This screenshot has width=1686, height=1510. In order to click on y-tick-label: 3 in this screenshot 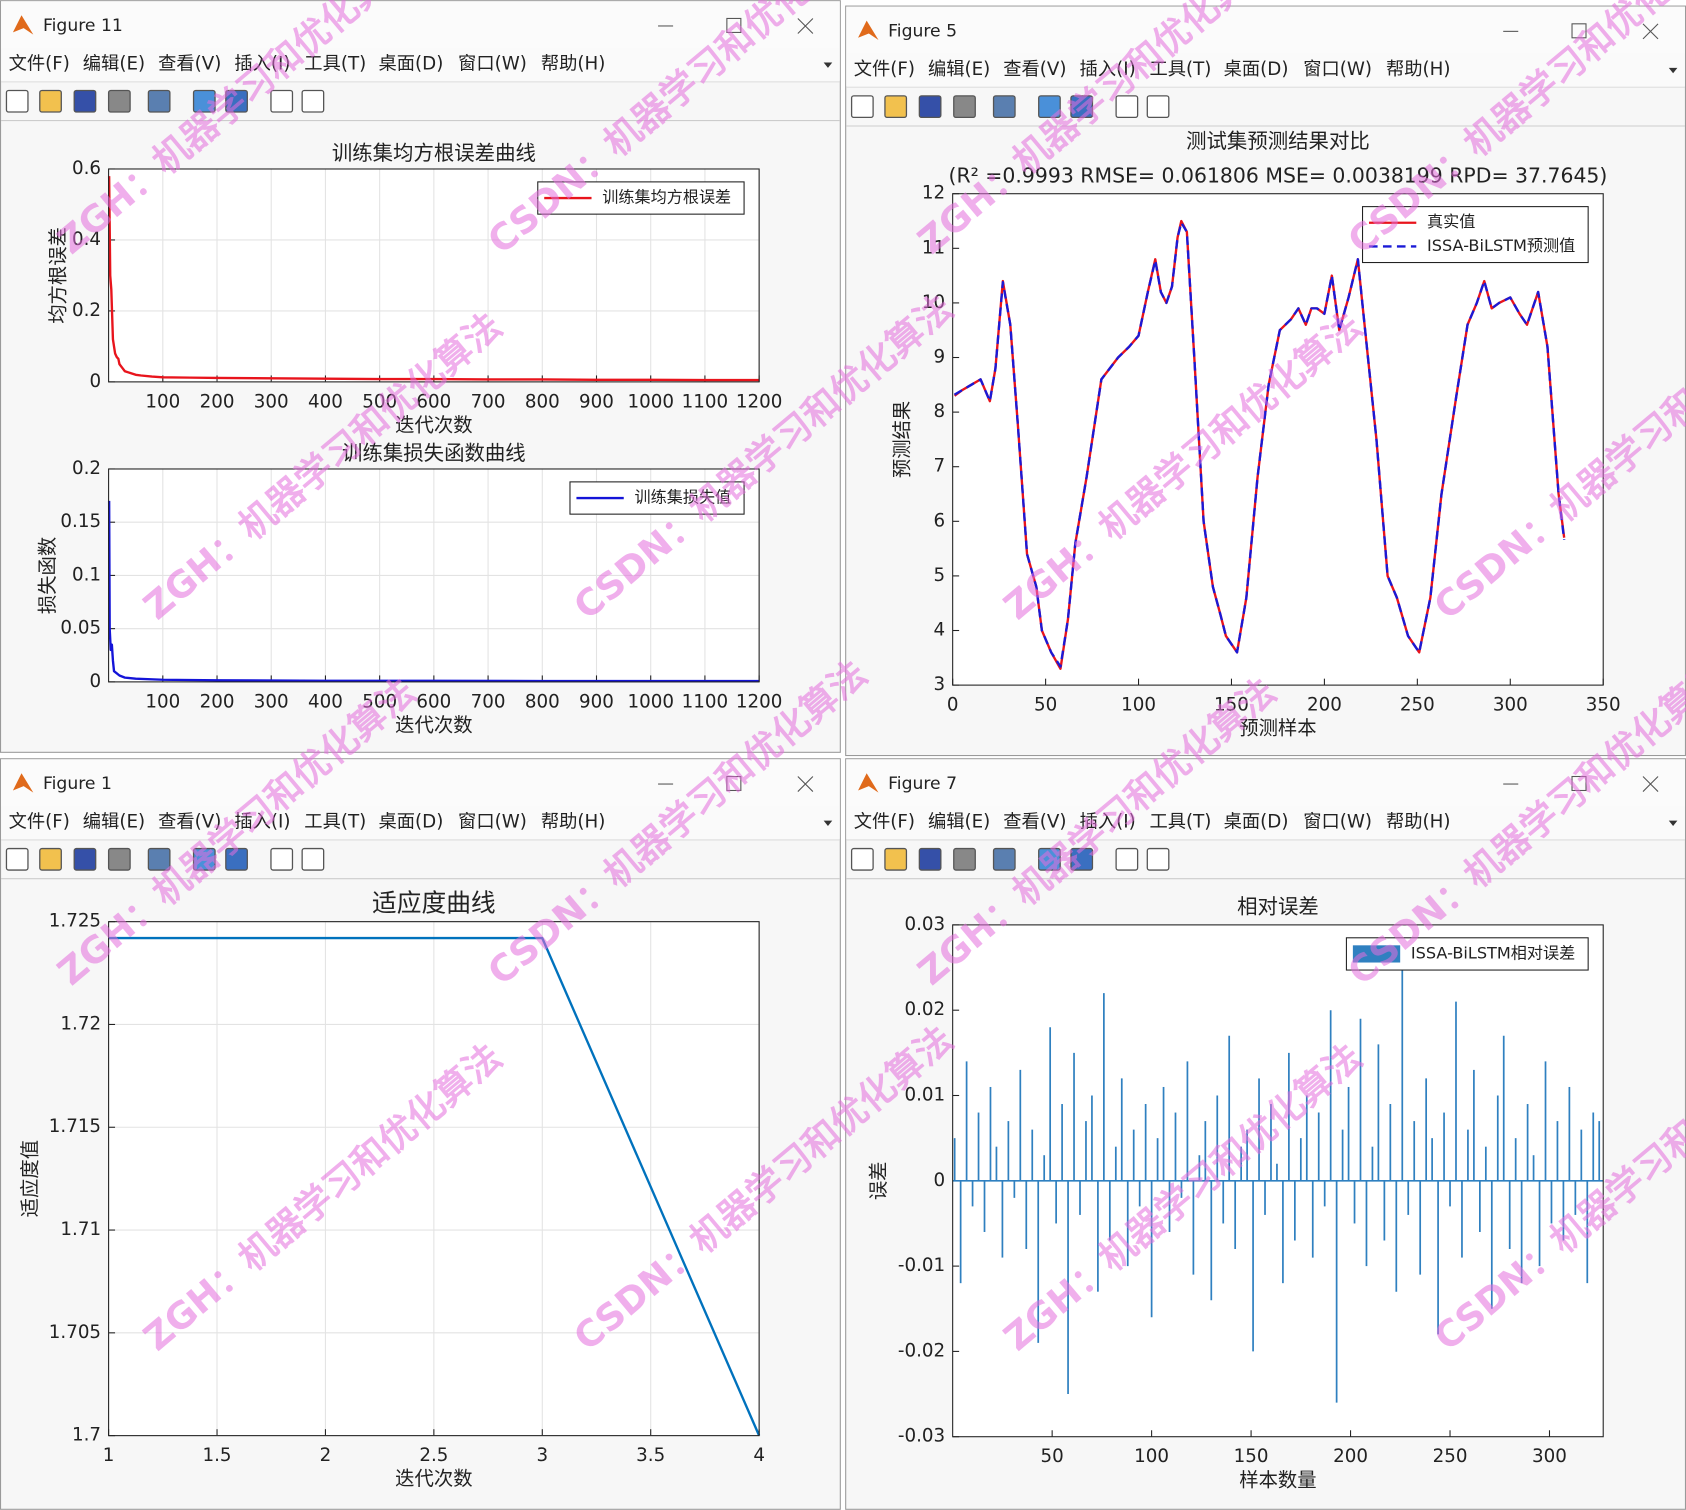, I will do `click(940, 684)`.